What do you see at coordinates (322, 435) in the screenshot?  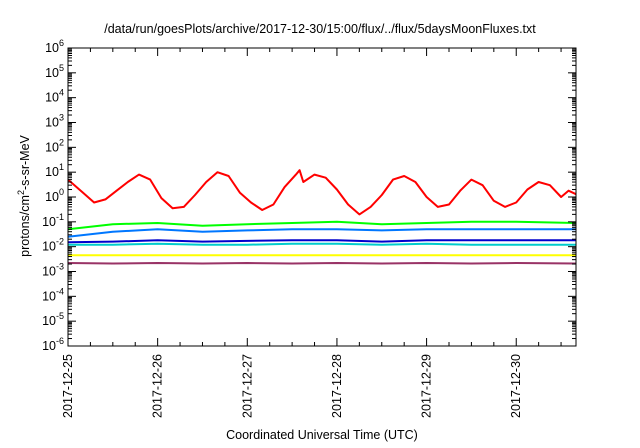 I see `x-axis-label: Coordinated Universal Time (UTC)` at bounding box center [322, 435].